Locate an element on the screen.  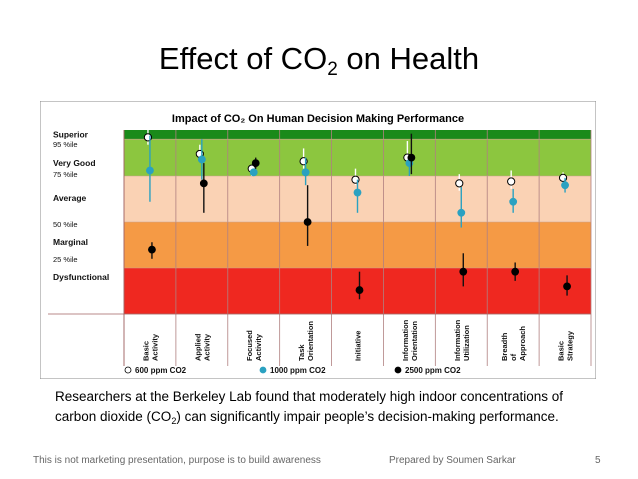
x-label: Focused Activity is located at coordinates (254, 345).